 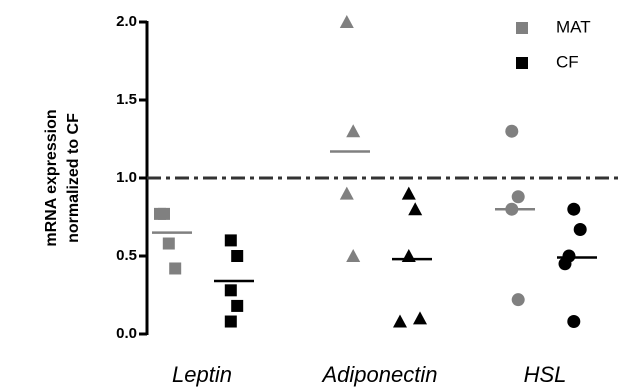 I want to click on y-tick-label: 1.5, so click(x=126, y=99).